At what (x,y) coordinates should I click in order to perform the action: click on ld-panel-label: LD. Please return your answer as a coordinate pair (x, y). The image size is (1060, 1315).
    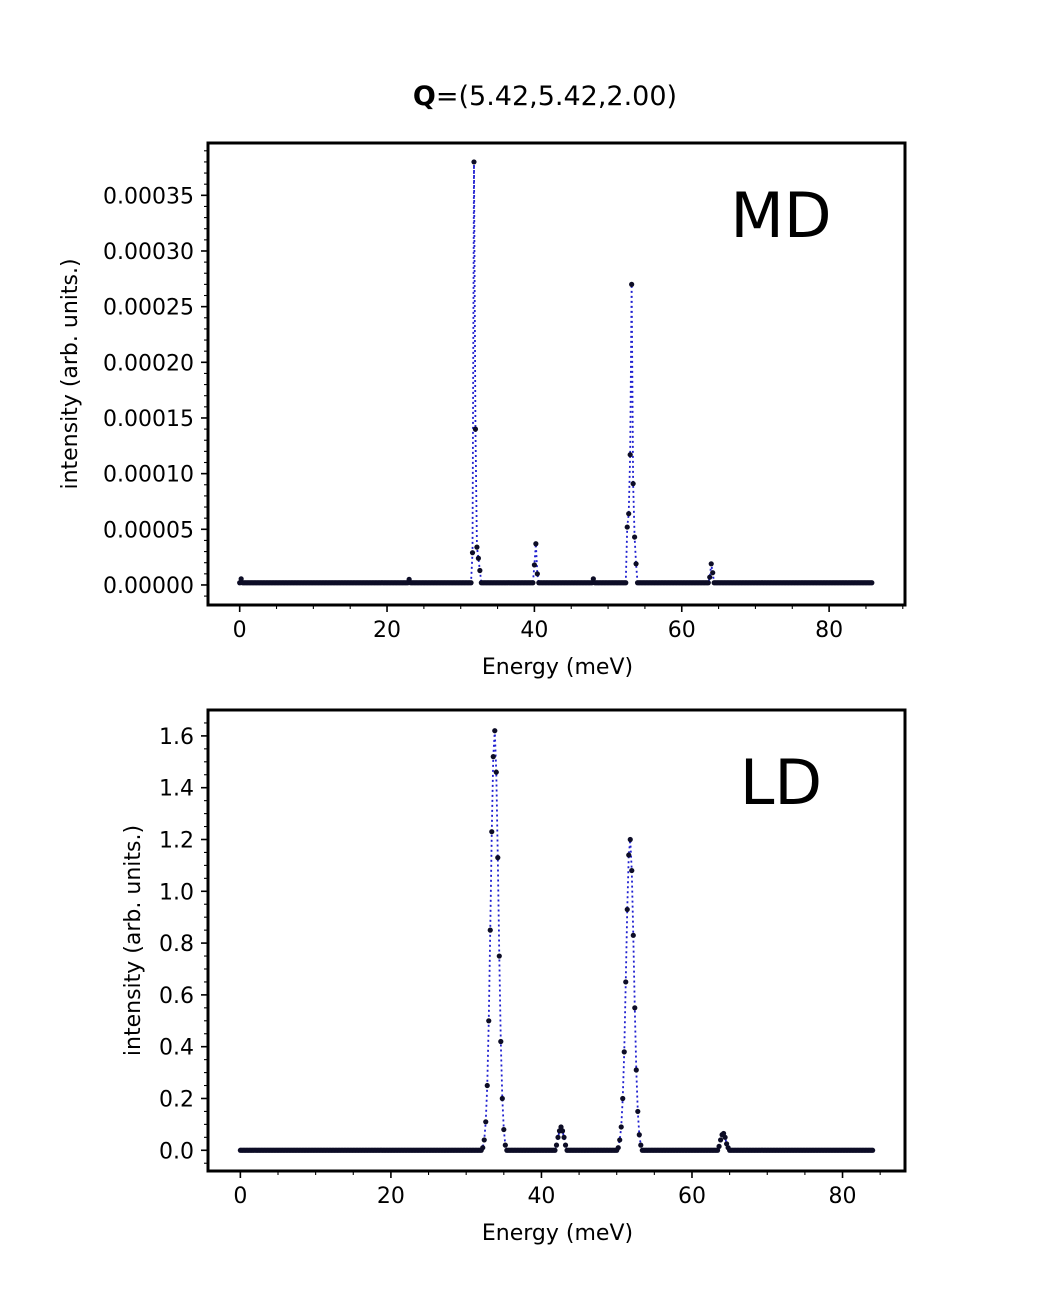
    Looking at the image, I should click on (781, 782).